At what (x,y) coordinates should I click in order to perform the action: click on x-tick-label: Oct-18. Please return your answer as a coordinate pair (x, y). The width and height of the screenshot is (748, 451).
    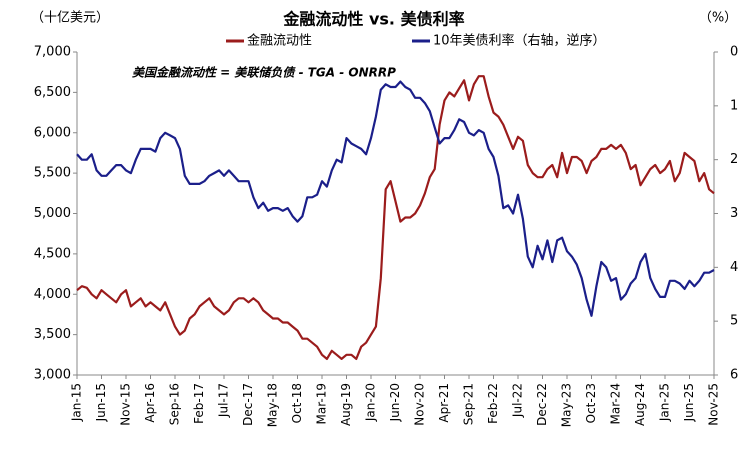
    Looking at the image, I should click on (297, 403).